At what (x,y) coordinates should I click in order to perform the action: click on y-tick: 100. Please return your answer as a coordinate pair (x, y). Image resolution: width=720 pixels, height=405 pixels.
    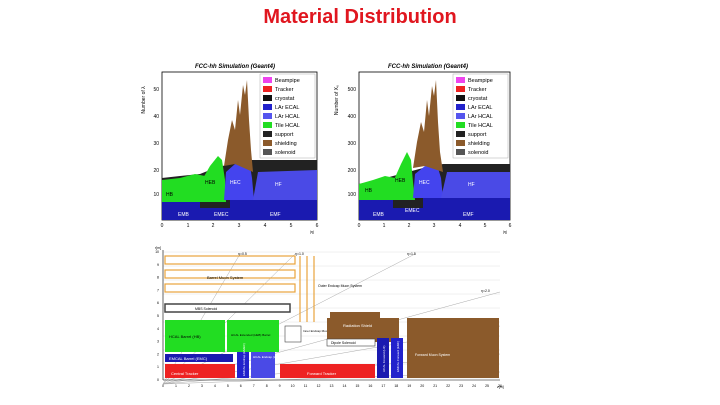
    Looking at the image, I should click on (352, 195).